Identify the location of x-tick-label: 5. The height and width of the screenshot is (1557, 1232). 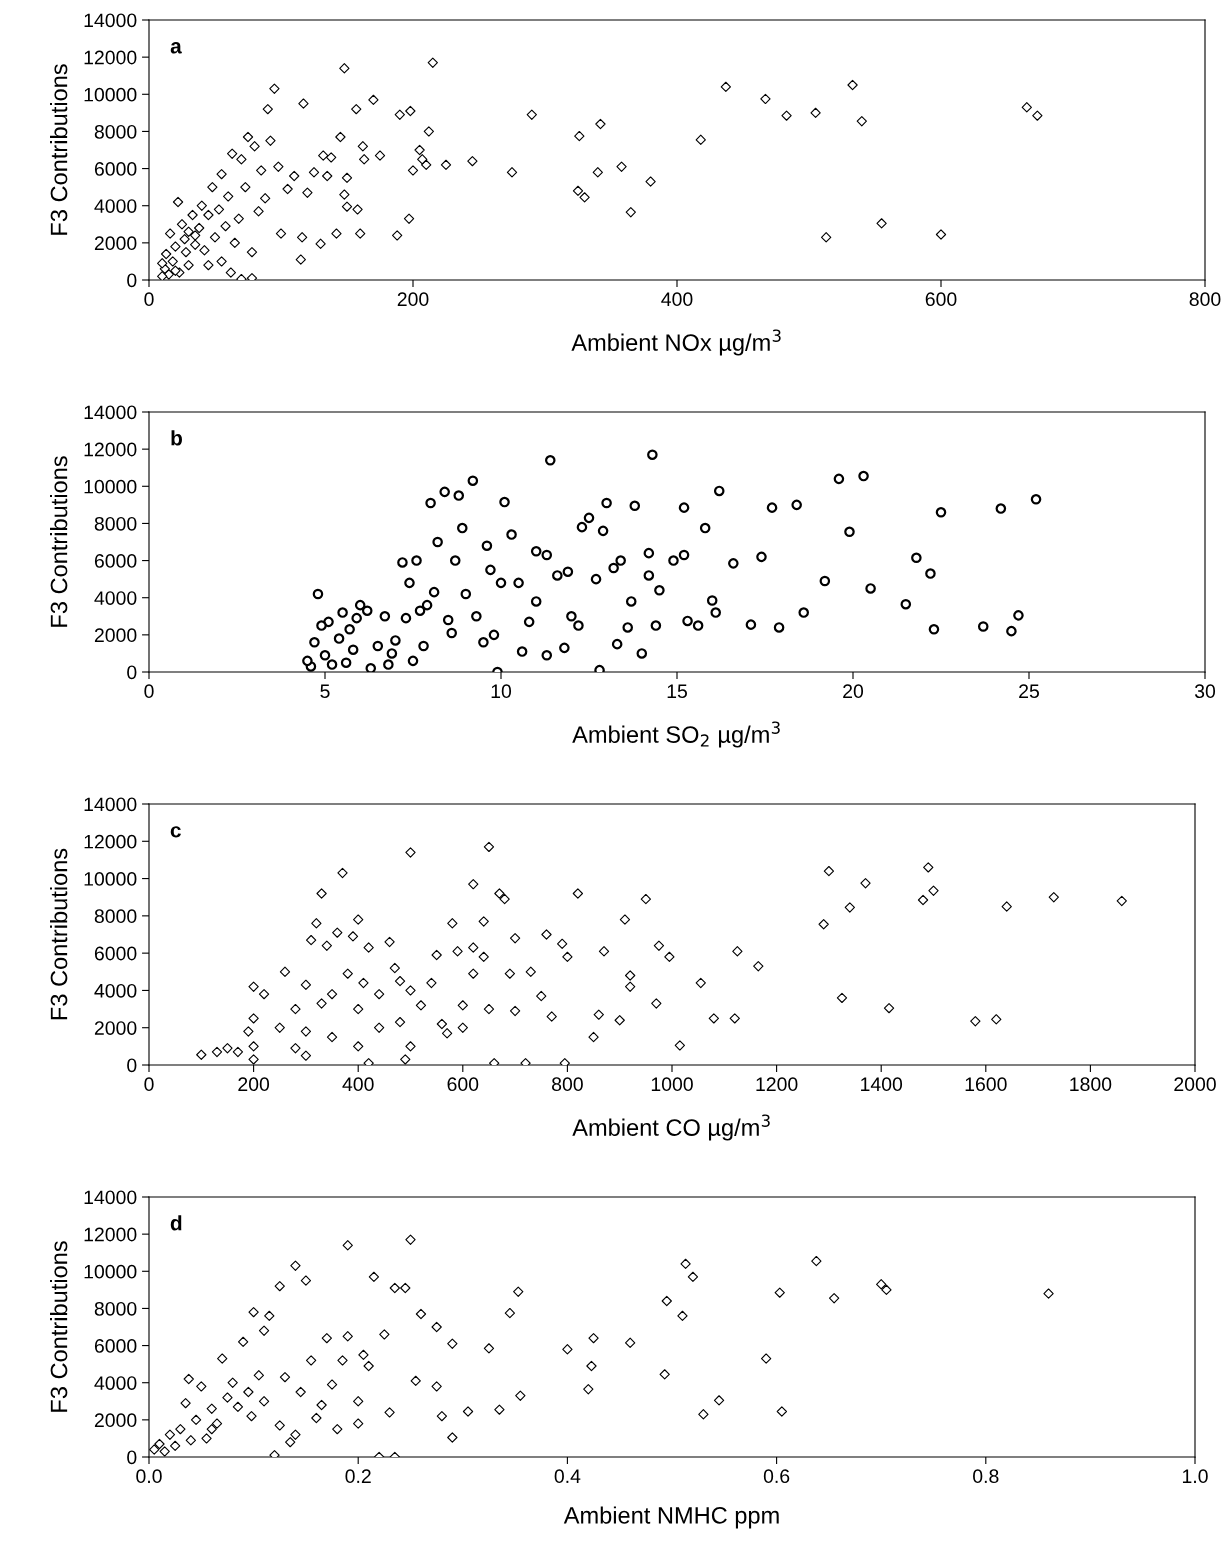
(325, 691).